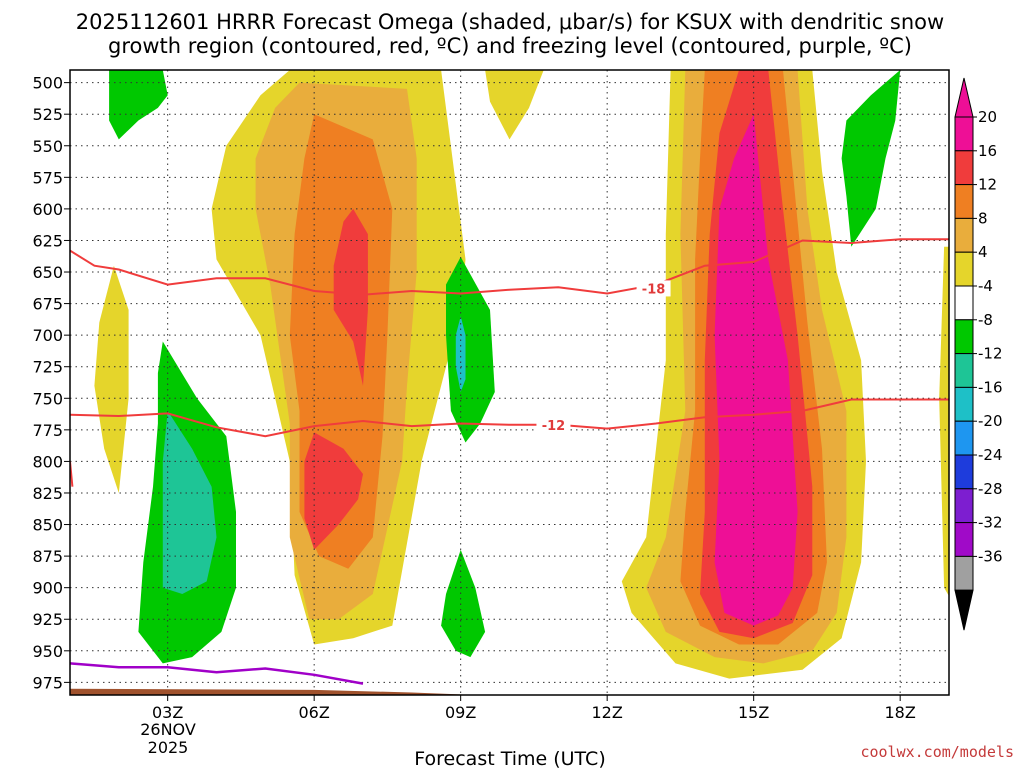 Image resolution: width=1024 pixels, height=768 pixels. What do you see at coordinates (990, 556) in the screenshot?
I see `colorbar-tick-label-13: -36` at bounding box center [990, 556].